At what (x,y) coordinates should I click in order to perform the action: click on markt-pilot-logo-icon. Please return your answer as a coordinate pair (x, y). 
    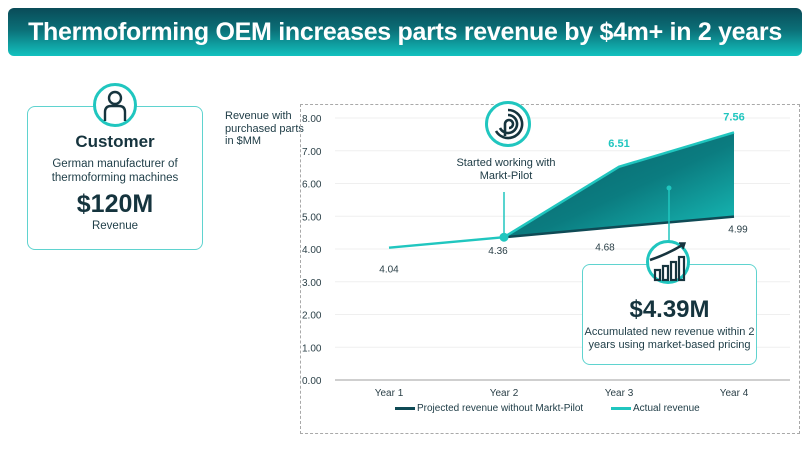
    Looking at the image, I should click on (508, 124).